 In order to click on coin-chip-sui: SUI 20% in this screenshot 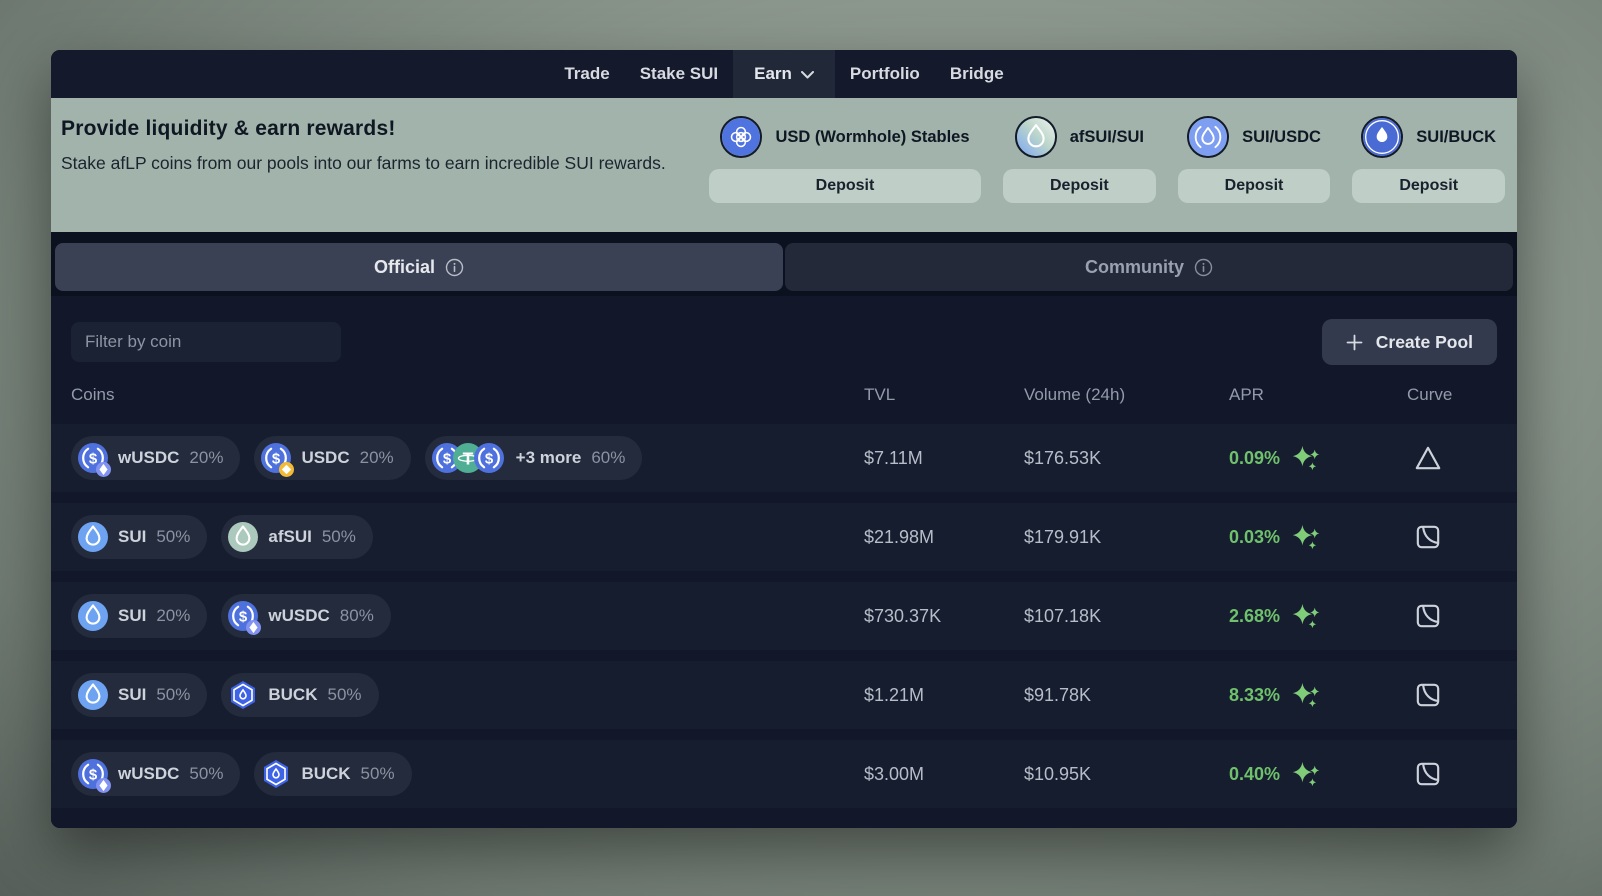, I will do `click(139, 616)`.